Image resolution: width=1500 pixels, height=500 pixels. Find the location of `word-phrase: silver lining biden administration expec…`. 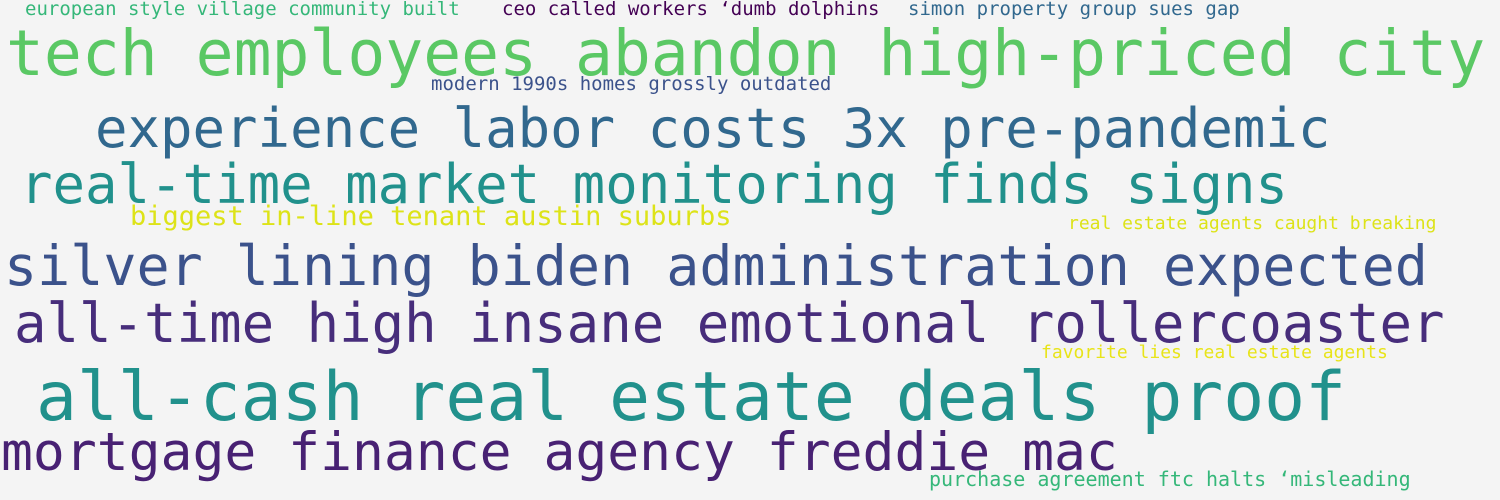

word-phrase: silver lining biden administration expec… is located at coordinates (716, 266).